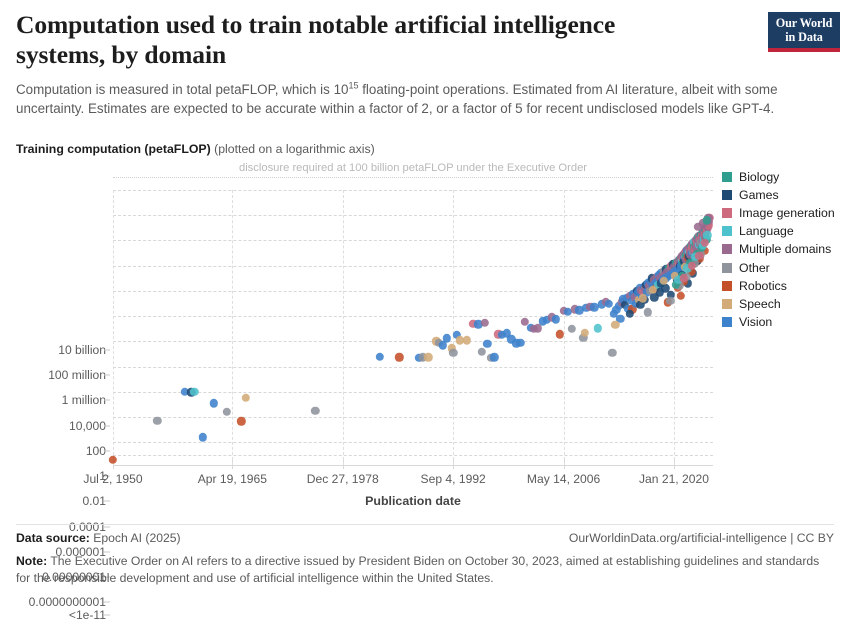 The width and height of the screenshot is (850, 622). I want to click on legend-item-robotics: Robotics, so click(786, 286).